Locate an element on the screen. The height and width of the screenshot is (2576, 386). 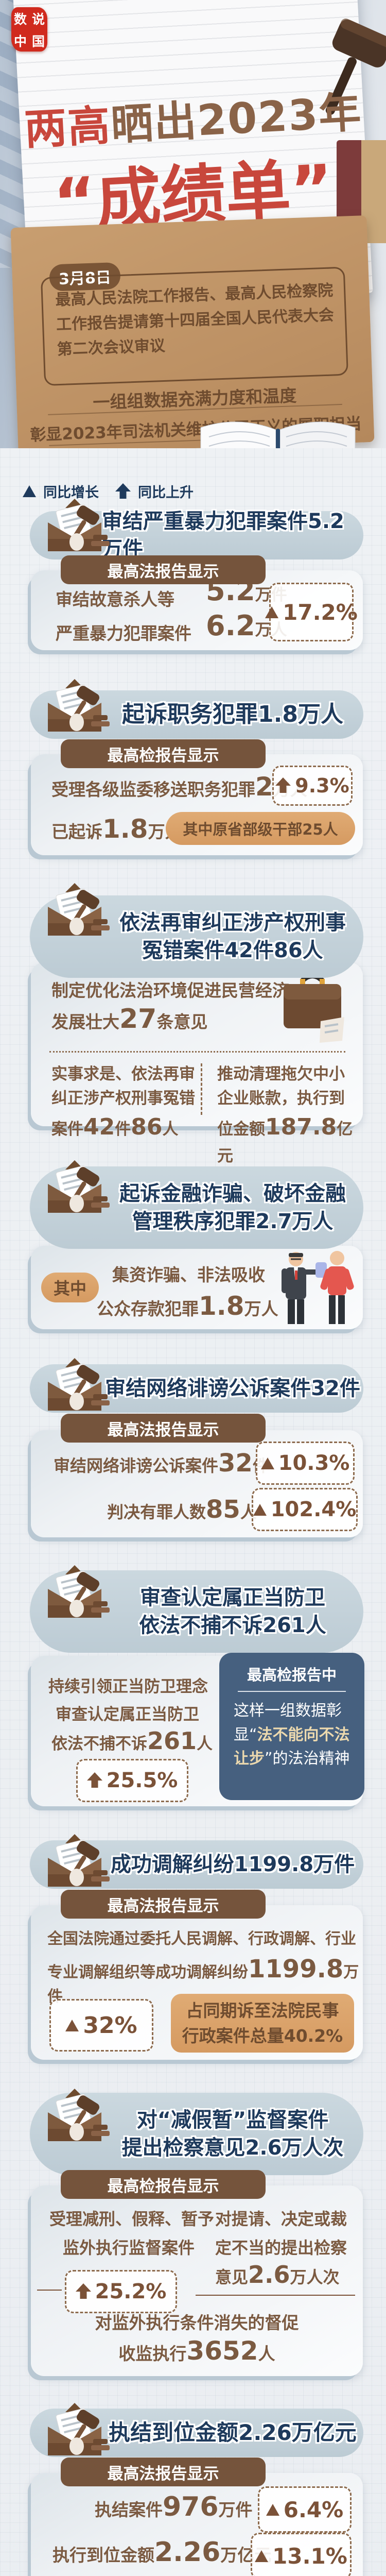
tan-tag: 其中 is located at coordinates (70, 1287).